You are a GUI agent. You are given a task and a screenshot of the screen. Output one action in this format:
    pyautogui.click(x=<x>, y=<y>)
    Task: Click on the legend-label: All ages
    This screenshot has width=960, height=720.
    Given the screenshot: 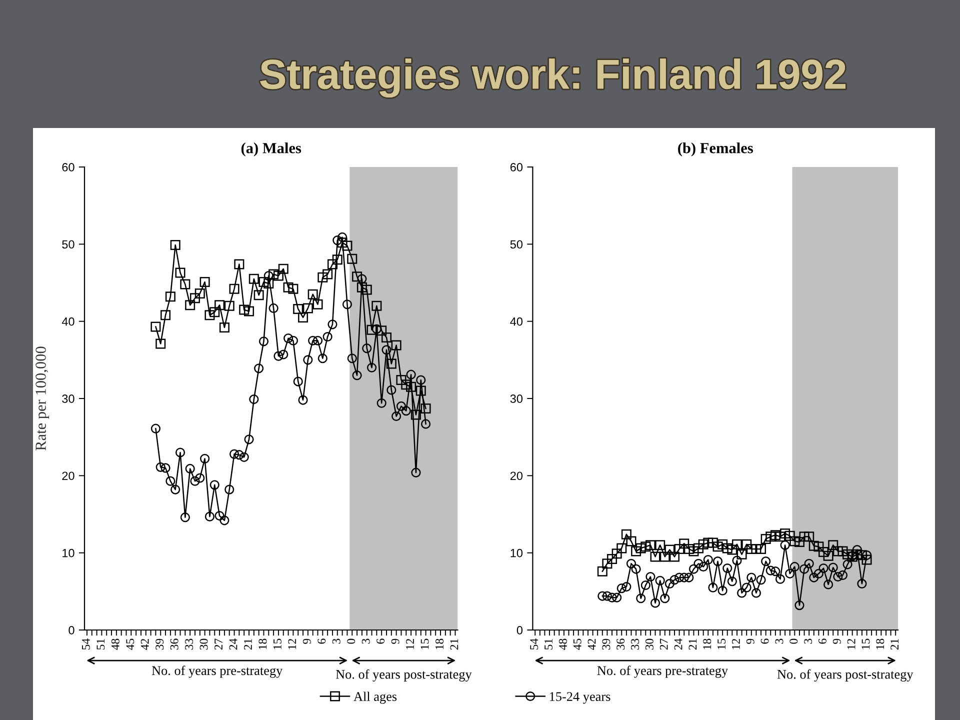 What is the action you would take?
    pyautogui.click(x=375, y=698)
    